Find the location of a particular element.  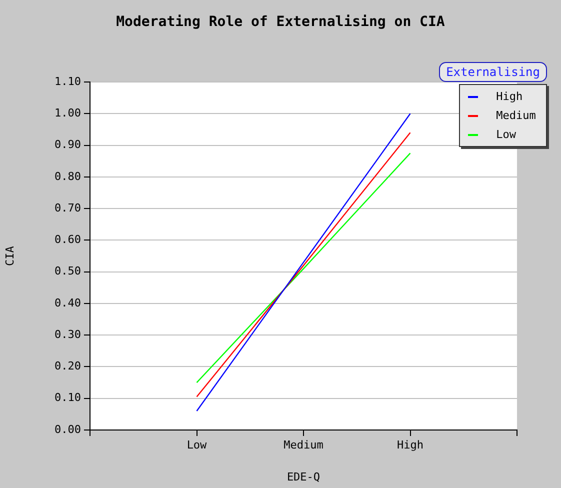

y-tick-label: 1.00 is located at coordinates (67, 113).